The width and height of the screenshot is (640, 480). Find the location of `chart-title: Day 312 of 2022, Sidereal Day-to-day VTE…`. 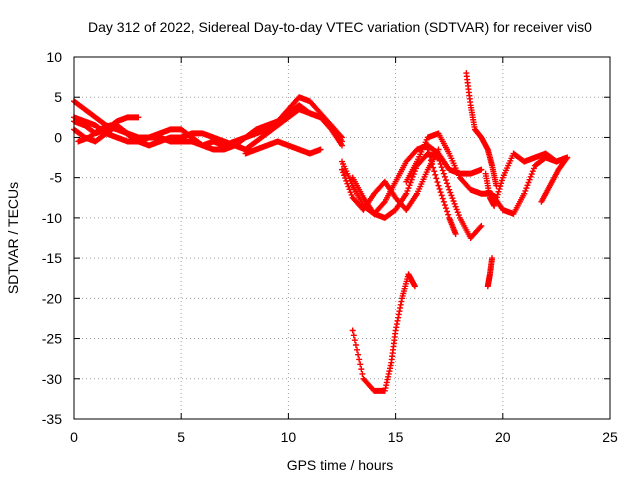

chart-title: Day 312 of 2022, Sidereal Day-to-day VTE… is located at coordinates (340, 27).